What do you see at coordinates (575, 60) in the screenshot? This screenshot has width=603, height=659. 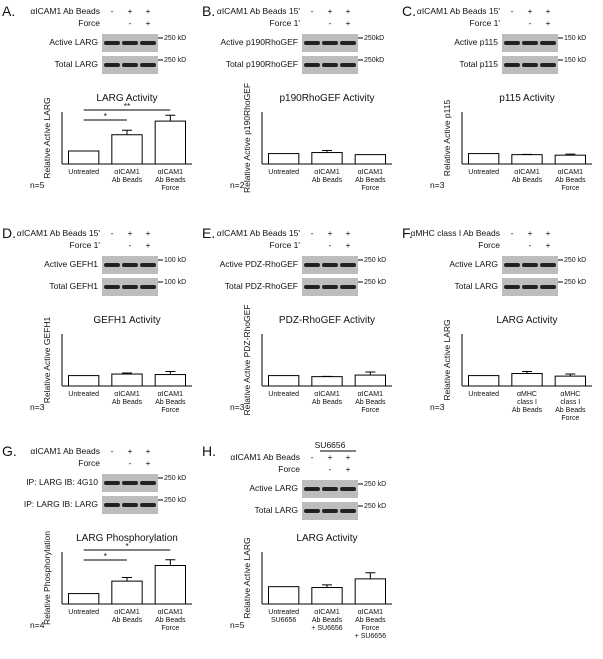 I see `blot-marker: 150 kD` at bounding box center [575, 60].